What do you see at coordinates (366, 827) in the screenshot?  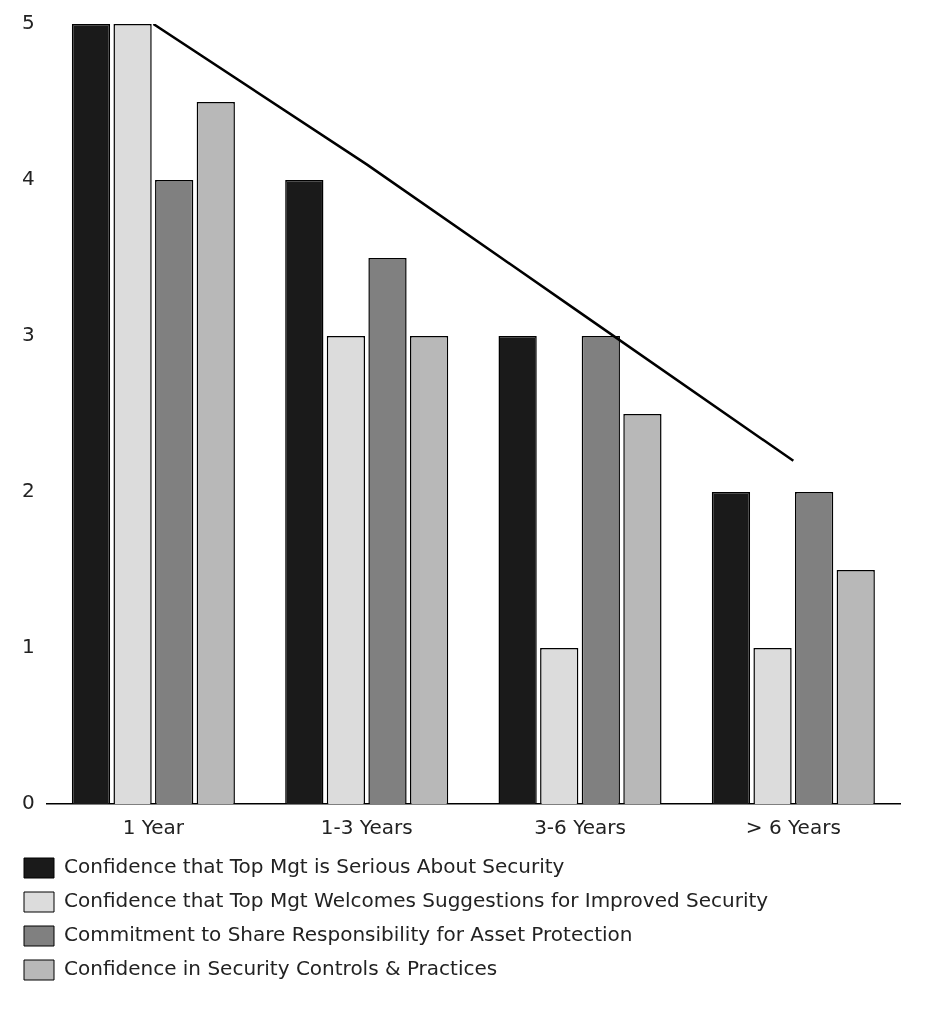 I see `x-tick-label: 1-3 Years` at bounding box center [366, 827].